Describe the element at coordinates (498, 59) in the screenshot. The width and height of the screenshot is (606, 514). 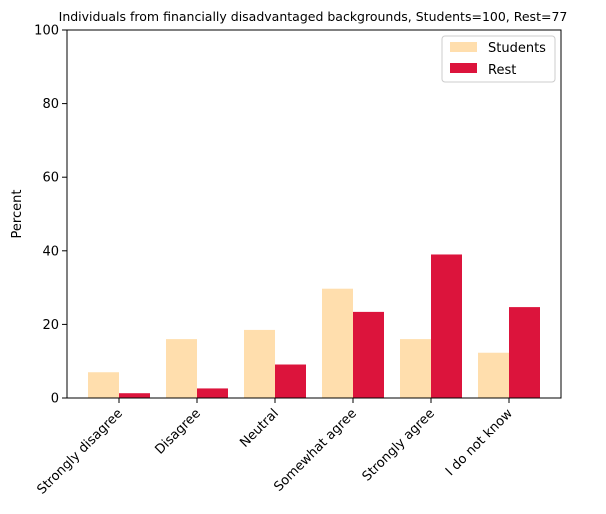
I see `legend: Students Rest` at that location.